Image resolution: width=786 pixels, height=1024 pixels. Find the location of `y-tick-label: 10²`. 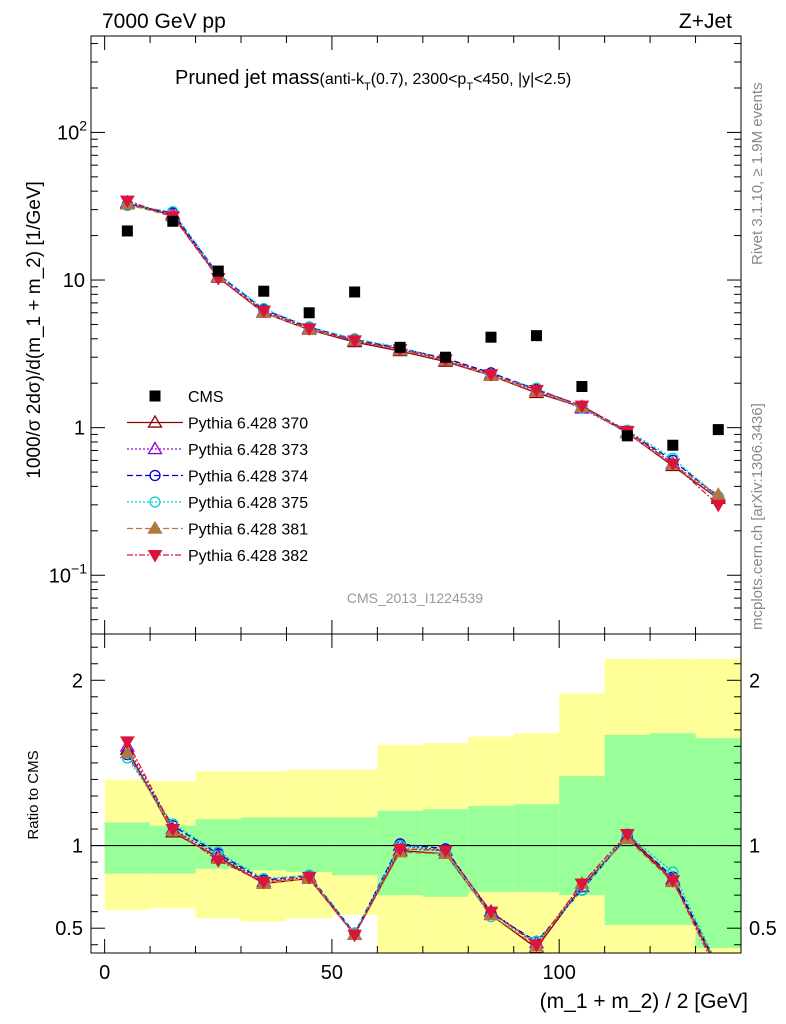

y-tick-label: 10² is located at coordinates (72, 130).